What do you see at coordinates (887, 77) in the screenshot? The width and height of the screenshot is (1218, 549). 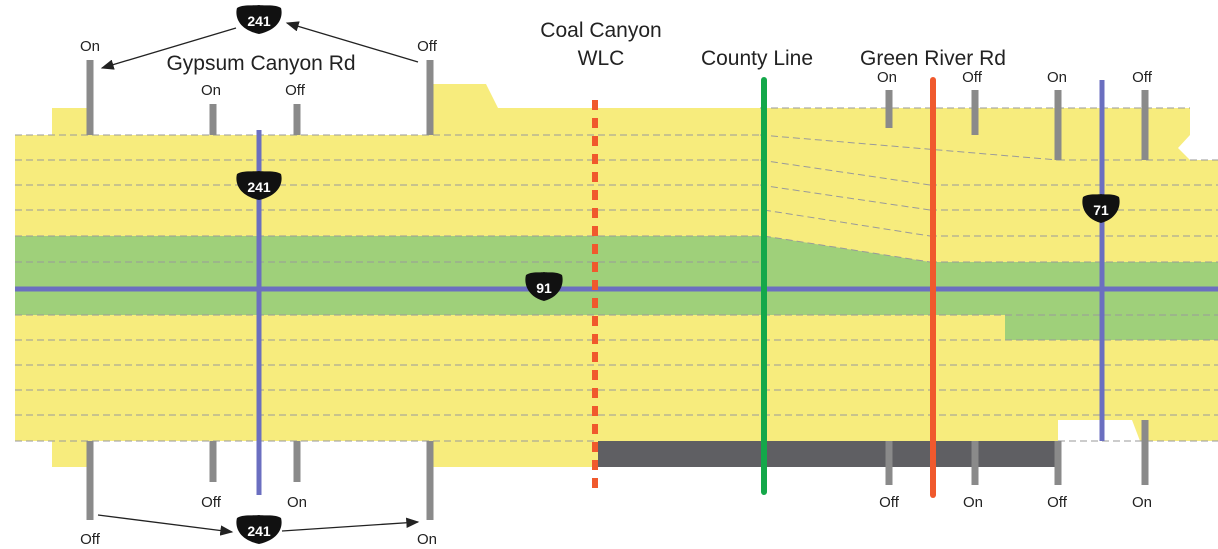 I see `ramp-label-top-5: On` at bounding box center [887, 77].